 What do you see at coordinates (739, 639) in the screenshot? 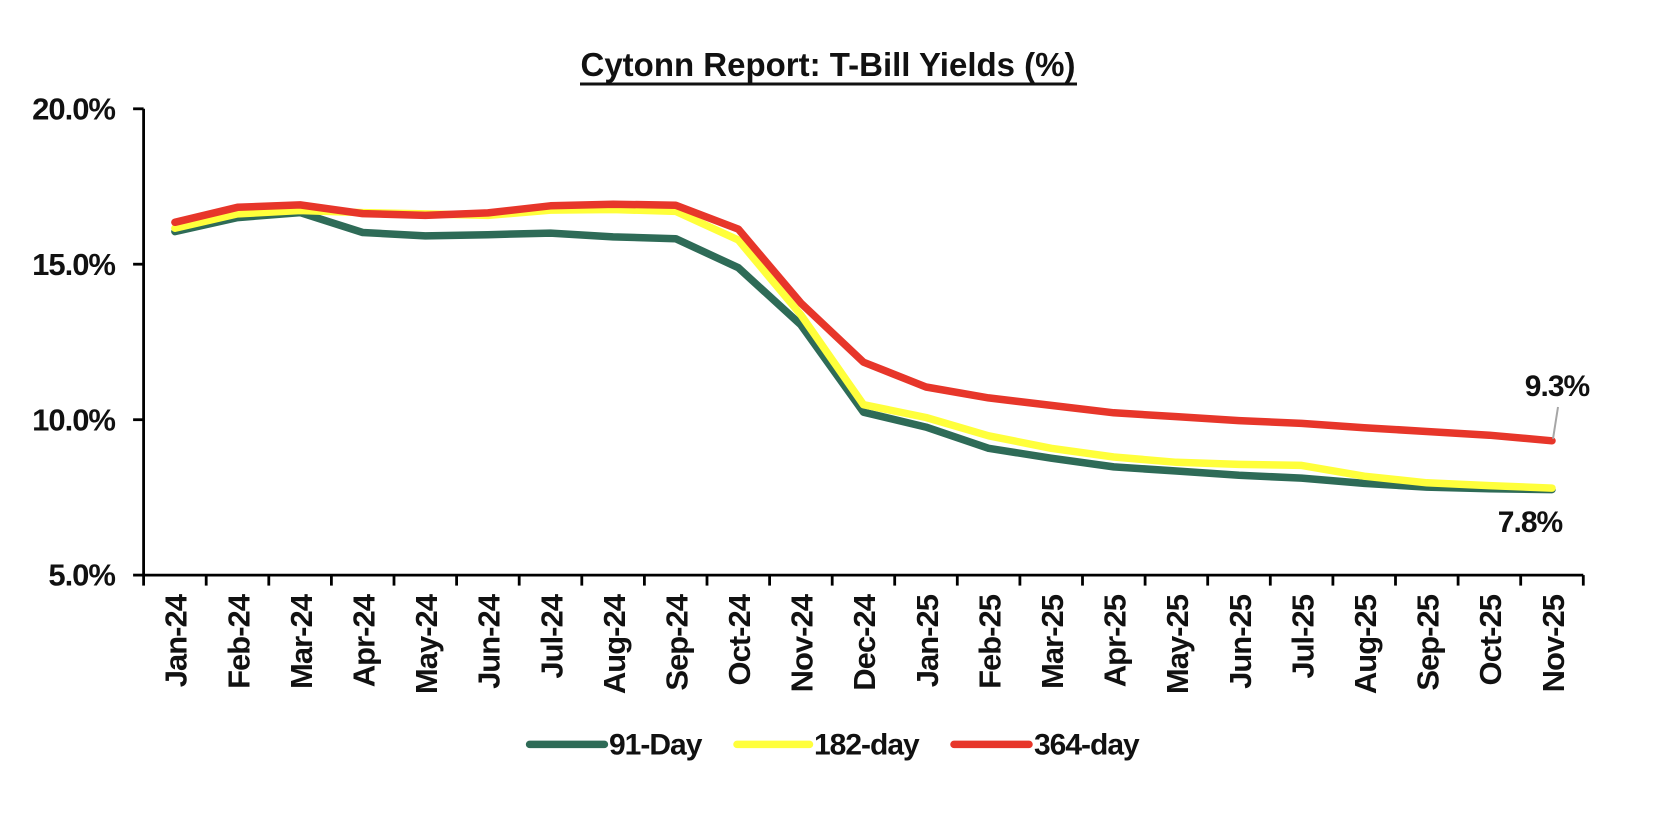
I see `svg-text: Oct-24` at bounding box center [739, 639].